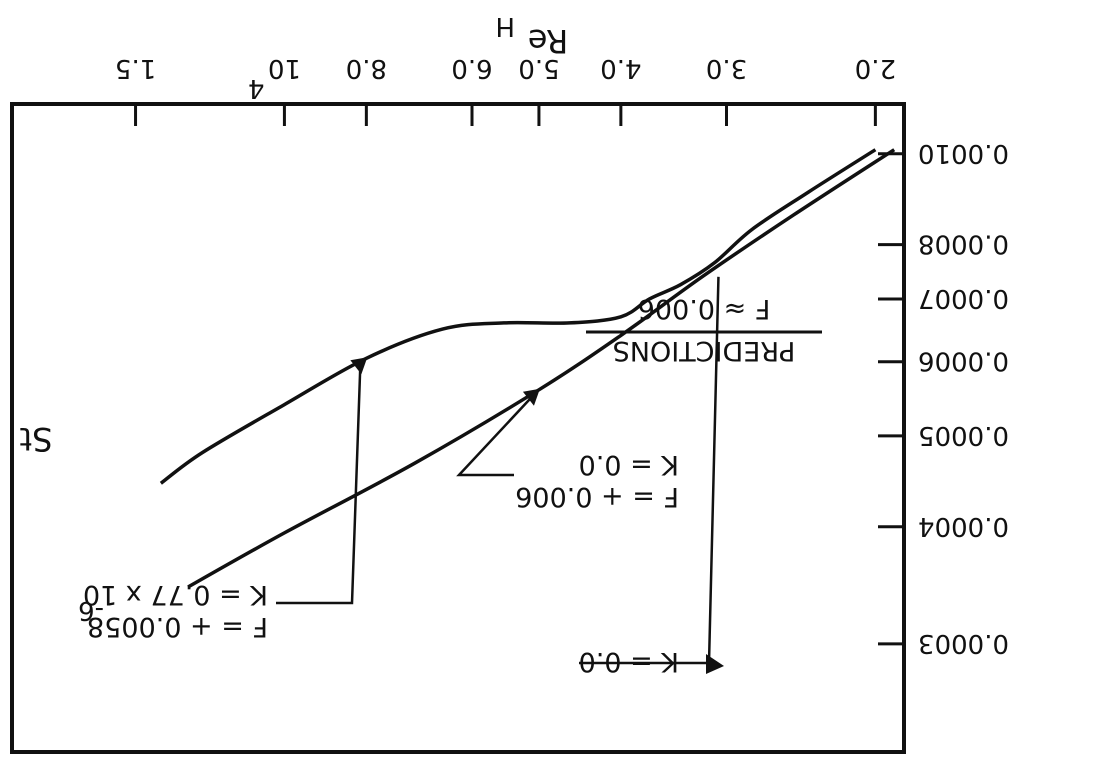 The width and height of the screenshot is (1104, 778). I want to click on x-tick-label: 6.0, so click(471, 68).